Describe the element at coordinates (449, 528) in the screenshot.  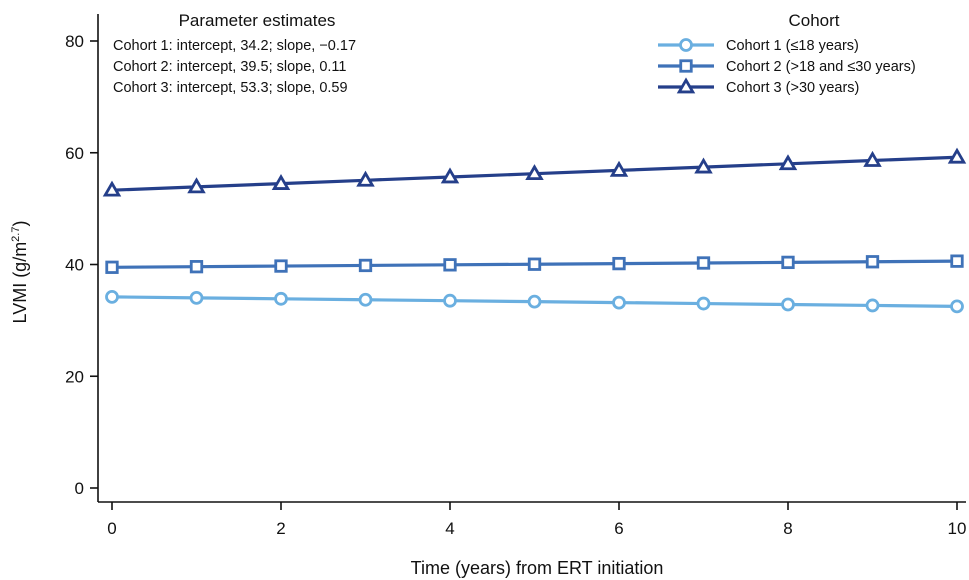
I see `x-tick-label: 4` at that location.